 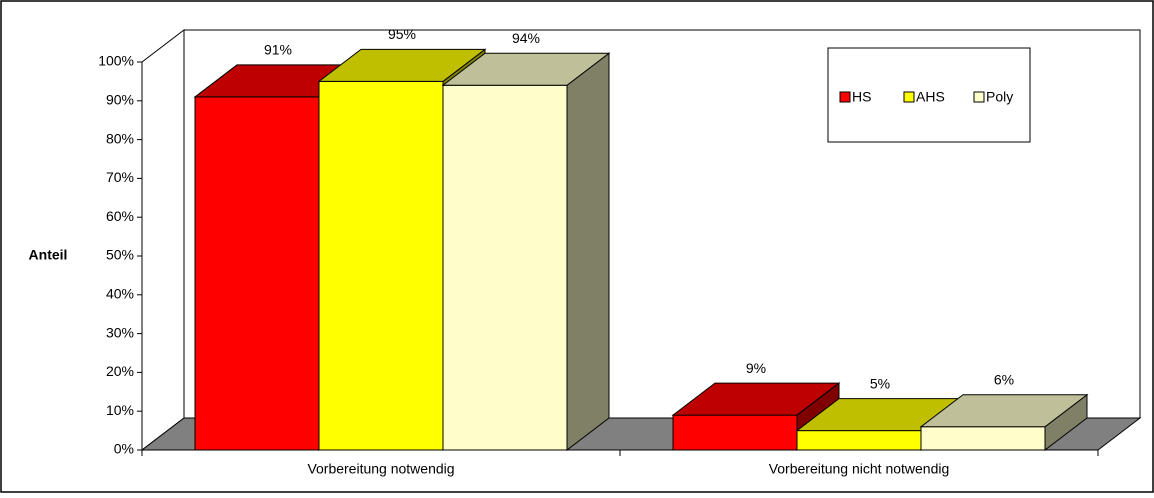 I want to click on value-label: 95%, so click(x=402, y=34).